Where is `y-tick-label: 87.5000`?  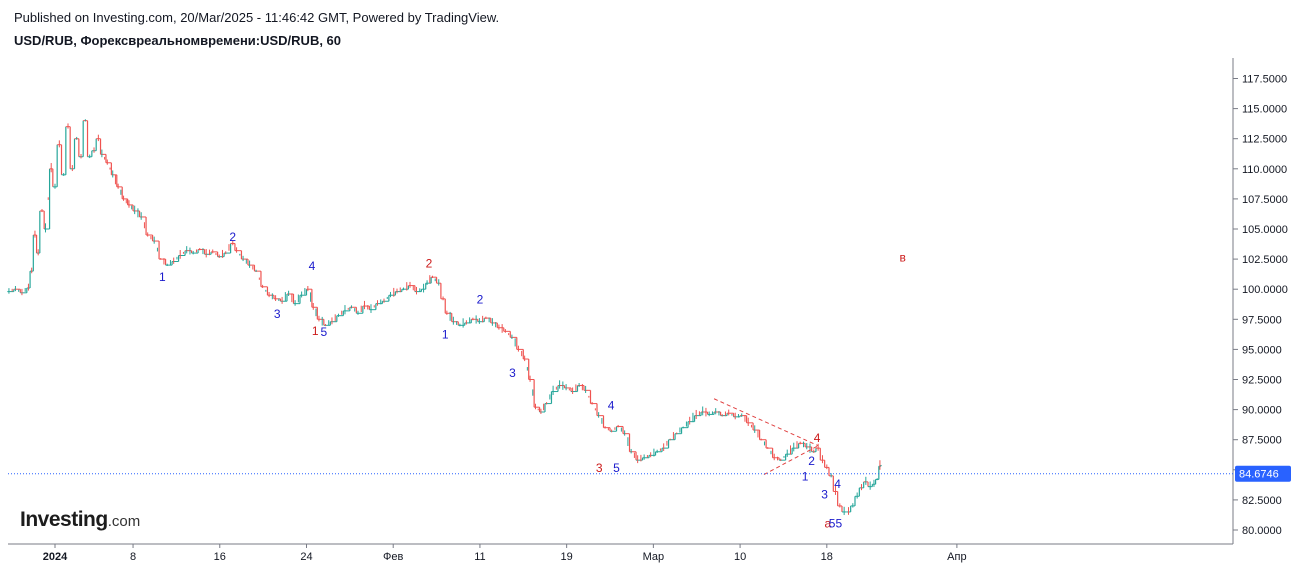
y-tick-label: 87.5000 is located at coordinates (1262, 441).